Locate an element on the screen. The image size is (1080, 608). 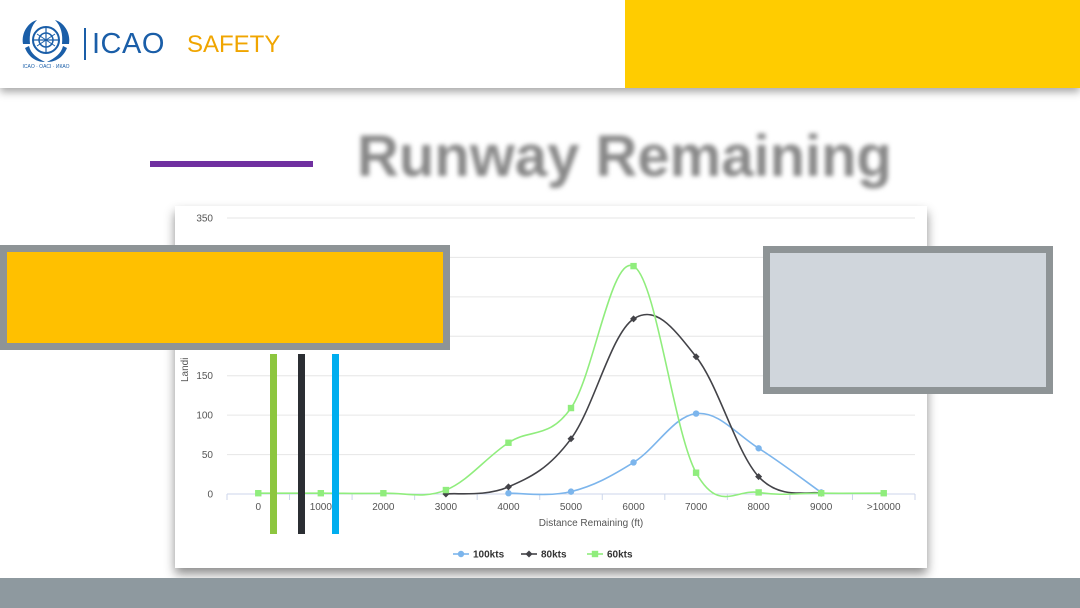
icao-logo-text: ICAO is located at coordinates (128, 44).